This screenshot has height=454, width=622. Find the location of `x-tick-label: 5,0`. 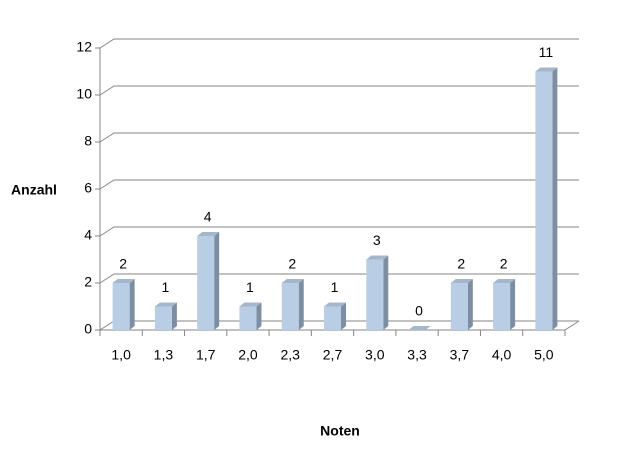

x-tick-label: 5,0 is located at coordinates (544, 355).